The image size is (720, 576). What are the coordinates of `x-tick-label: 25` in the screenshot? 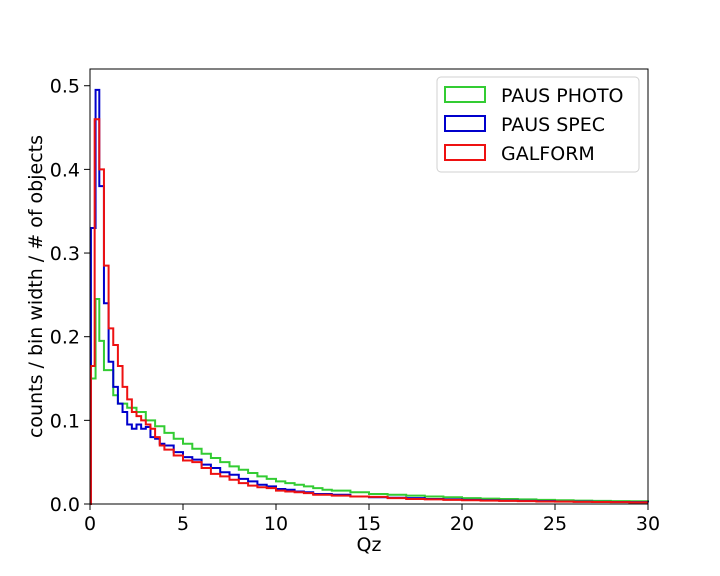 It's located at (555, 524).